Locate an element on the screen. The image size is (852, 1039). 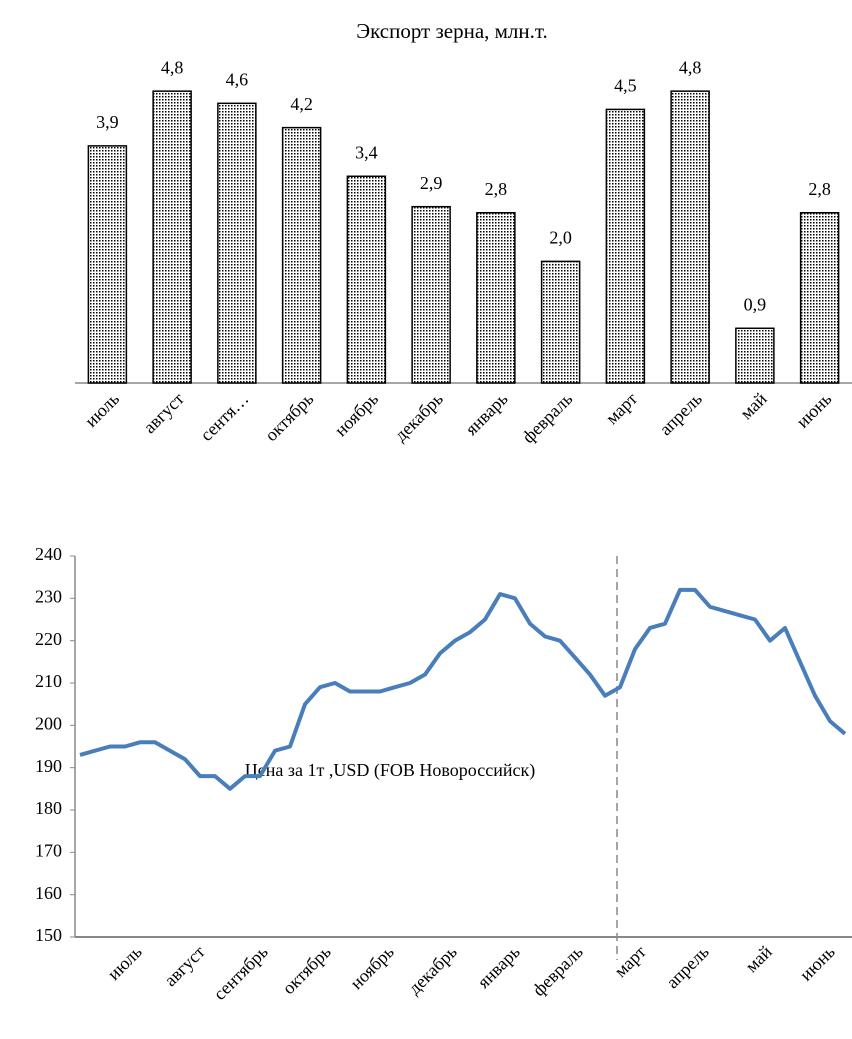
x-tick-label: сентябрь is located at coordinates (240, 973).